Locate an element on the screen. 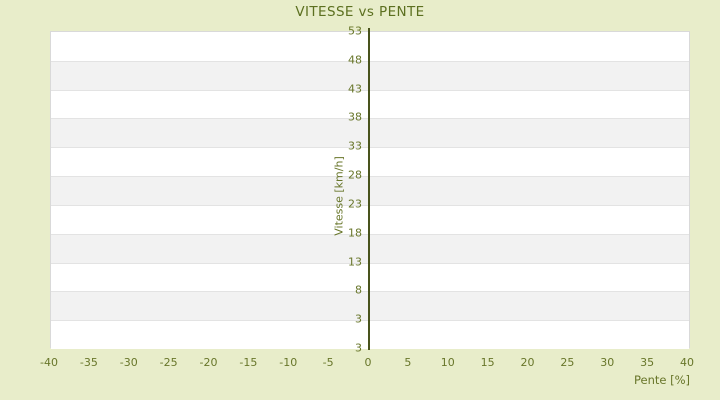  x-tick-label: 35 is located at coordinates (647, 362).